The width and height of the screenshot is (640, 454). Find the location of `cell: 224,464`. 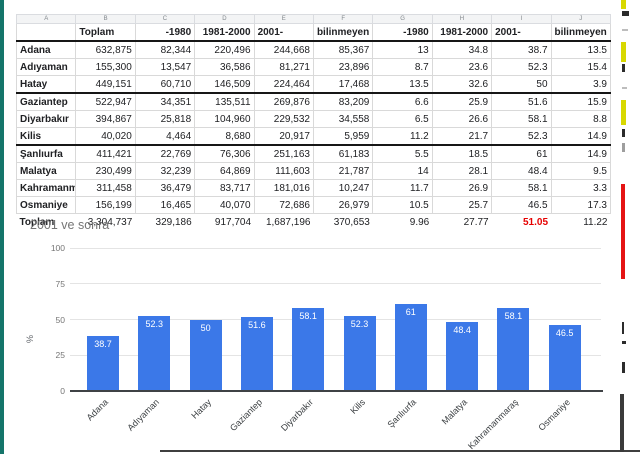

cell: 224,464 is located at coordinates (283, 84).